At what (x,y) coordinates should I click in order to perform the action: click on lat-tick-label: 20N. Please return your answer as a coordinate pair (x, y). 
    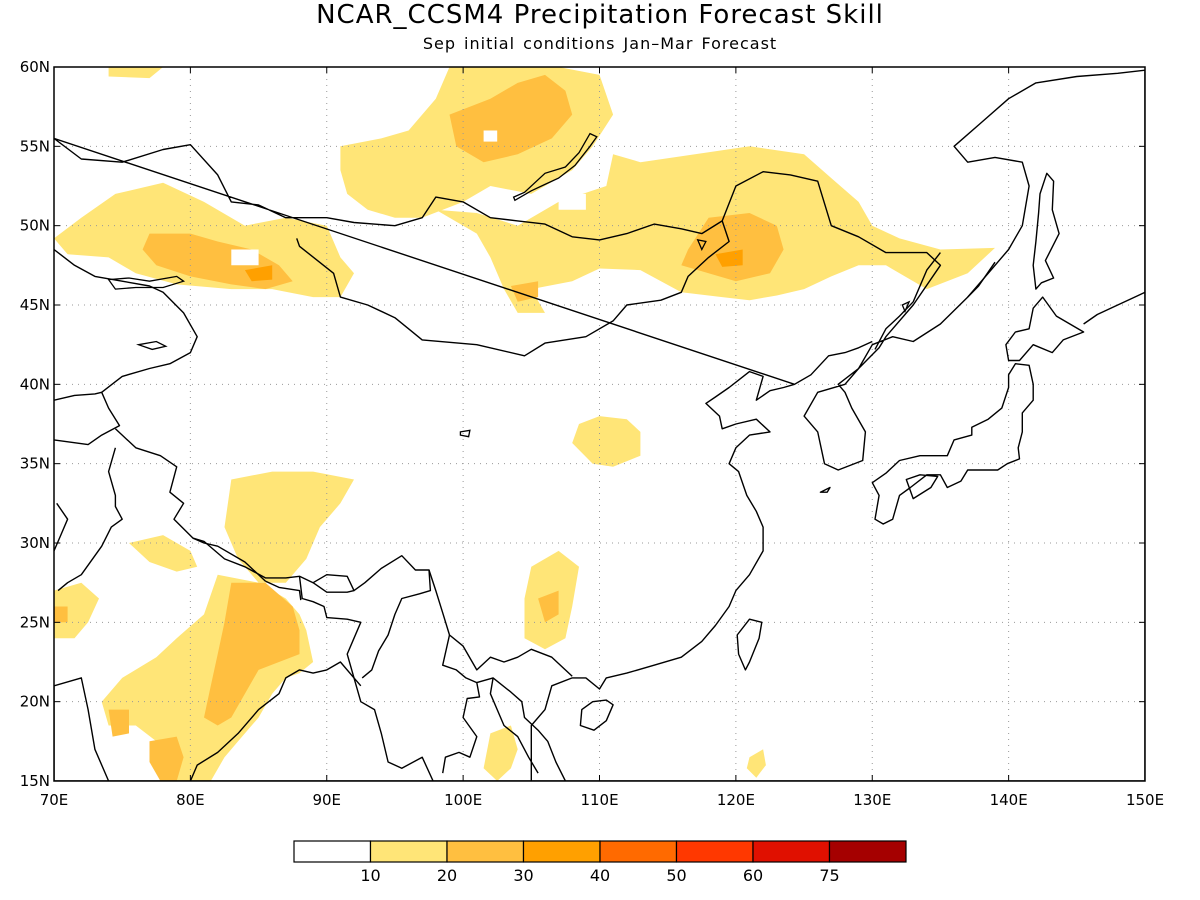
    Looking at the image, I should click on (35, 702).